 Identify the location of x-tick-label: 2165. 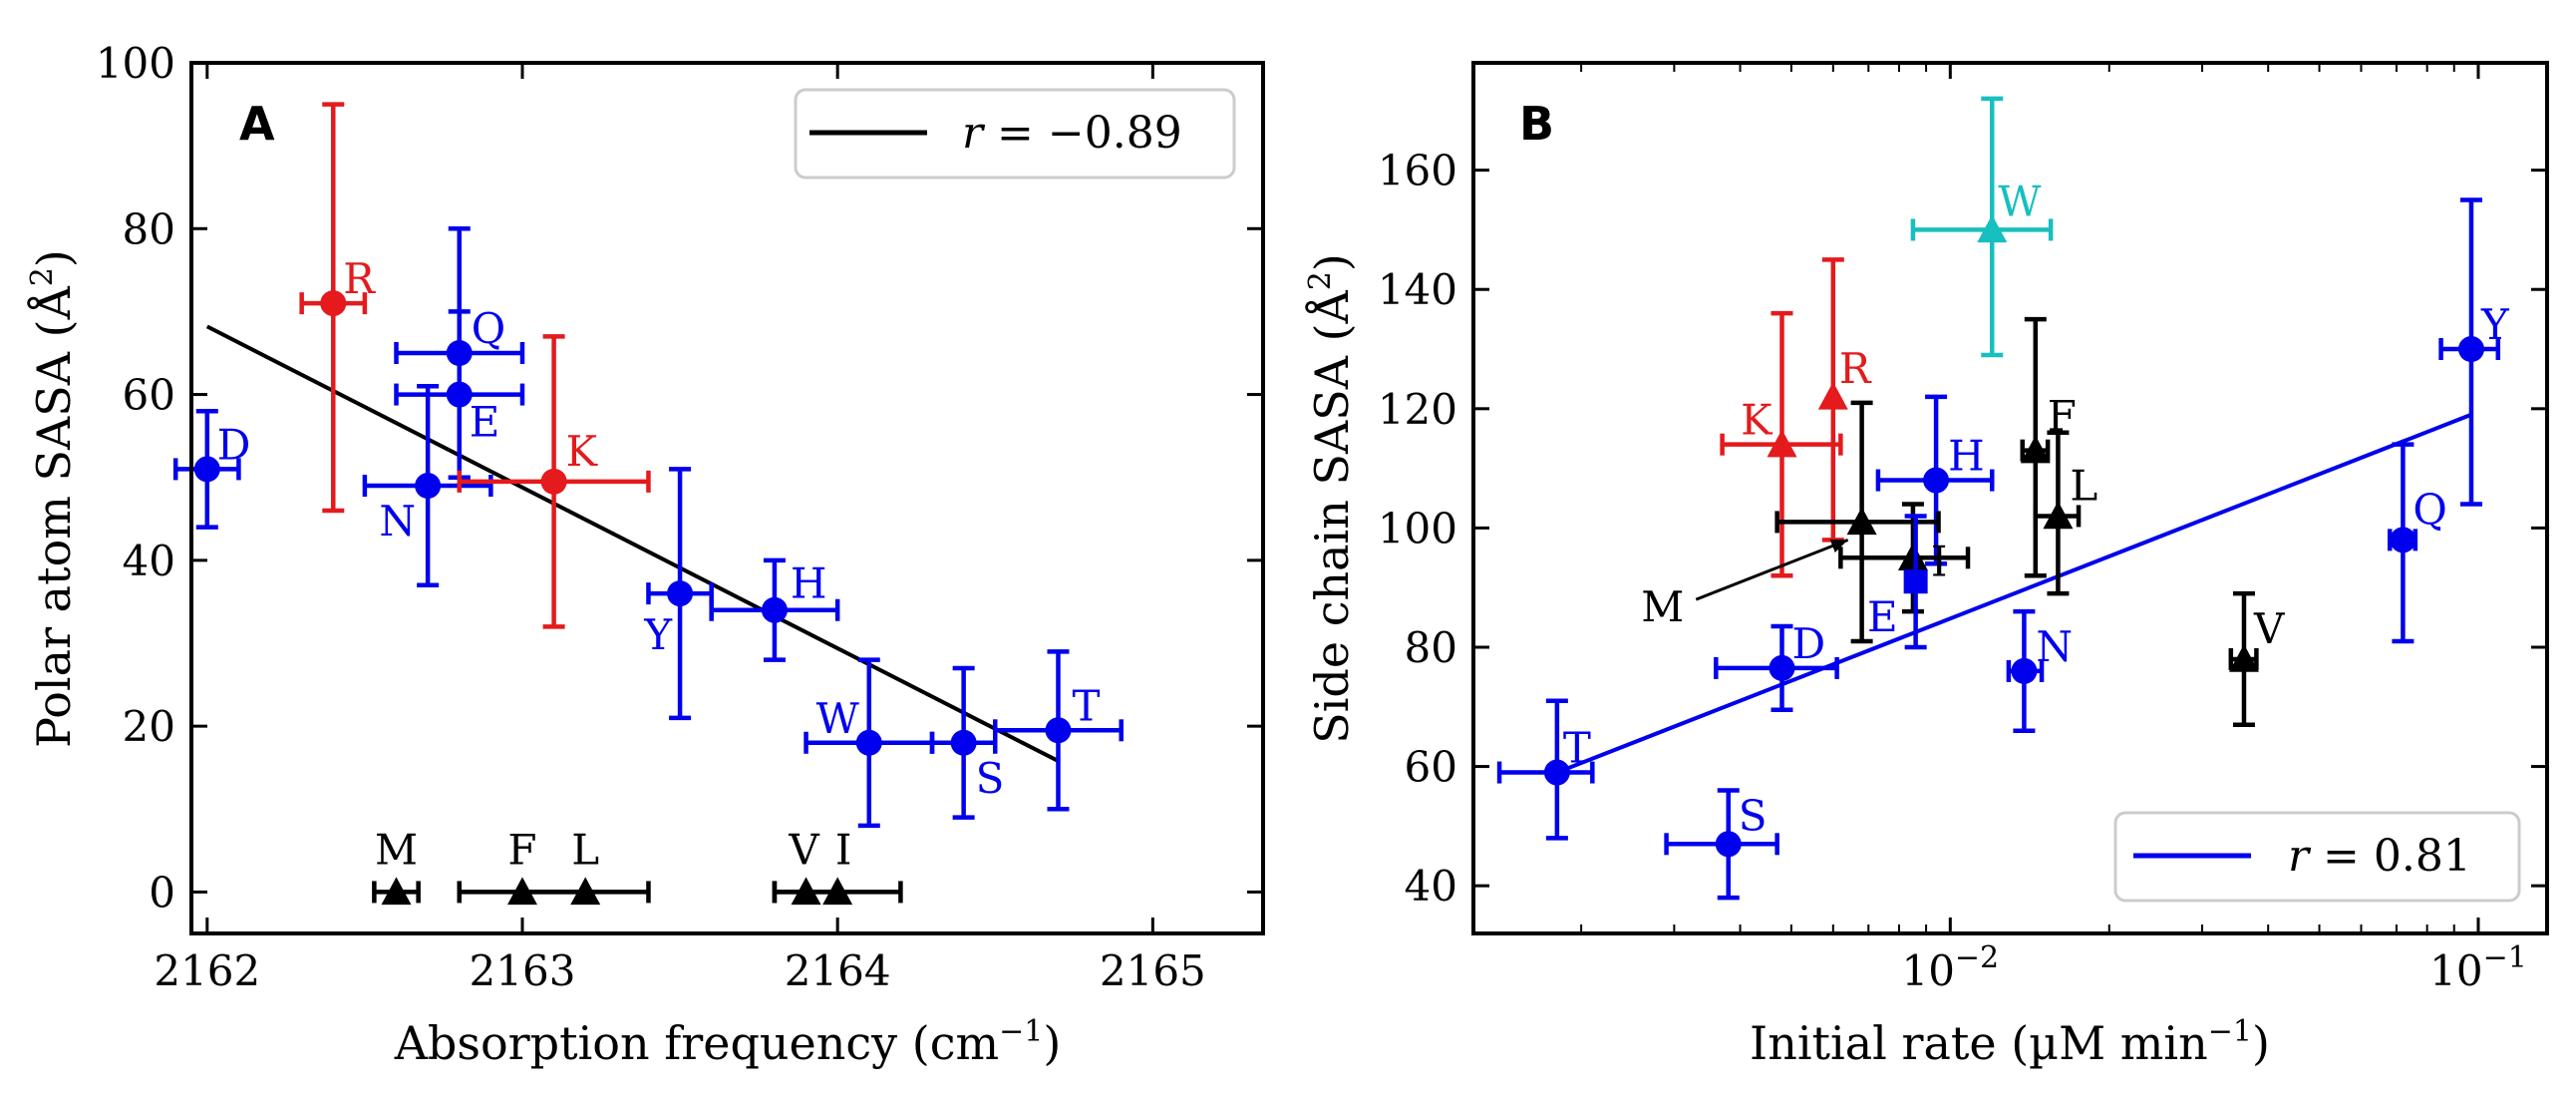
(1153, 971).